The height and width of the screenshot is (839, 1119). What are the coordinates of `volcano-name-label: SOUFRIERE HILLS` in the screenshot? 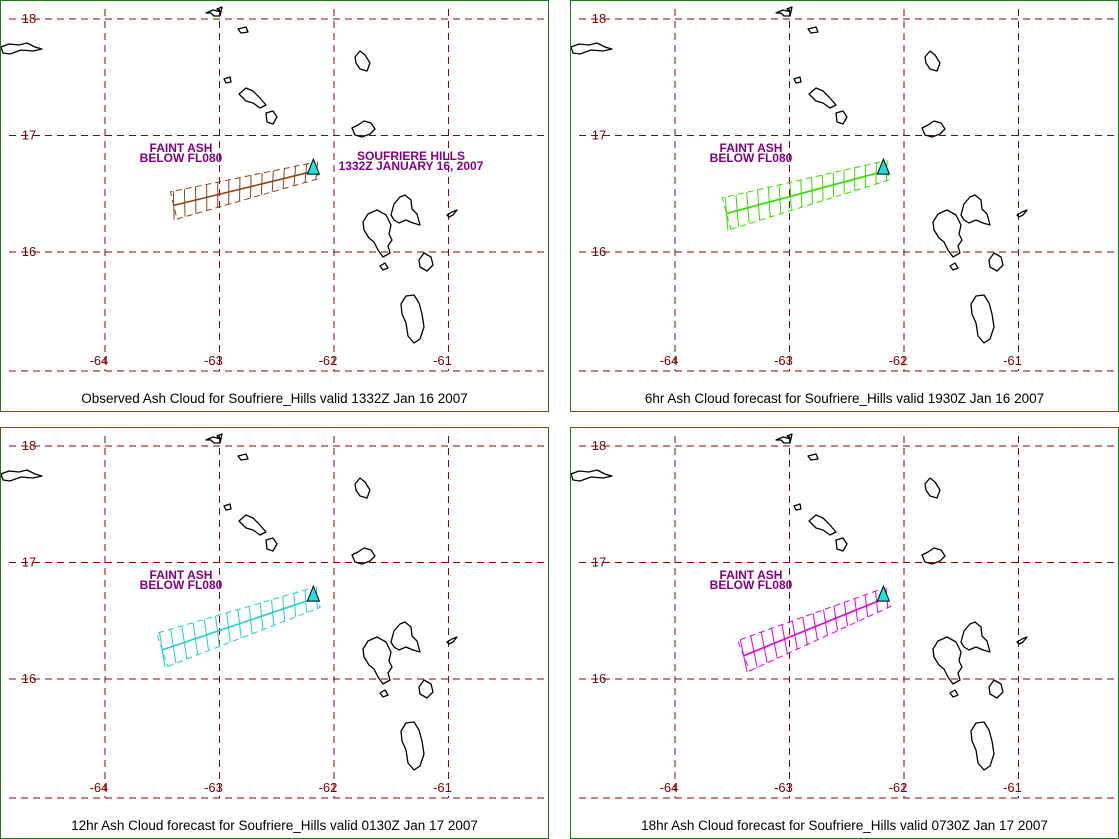 It's located at (411, 156).